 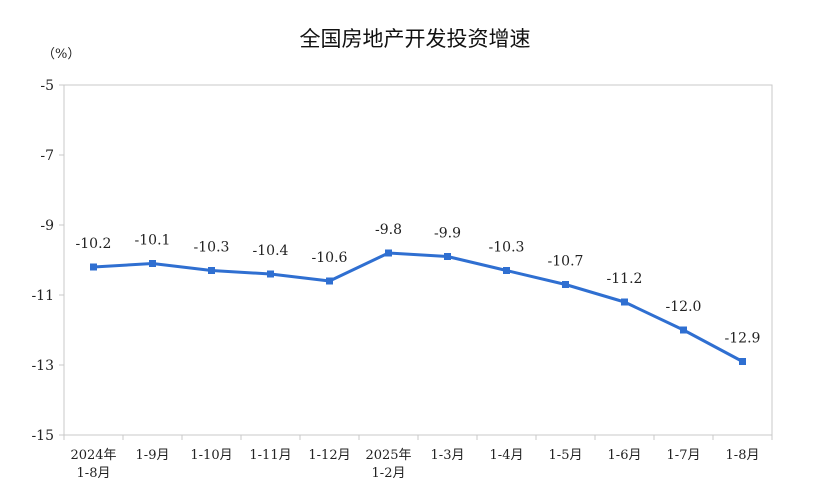 I want to click on y-axis-unit-label: （%）, so click(x=61, y=54).